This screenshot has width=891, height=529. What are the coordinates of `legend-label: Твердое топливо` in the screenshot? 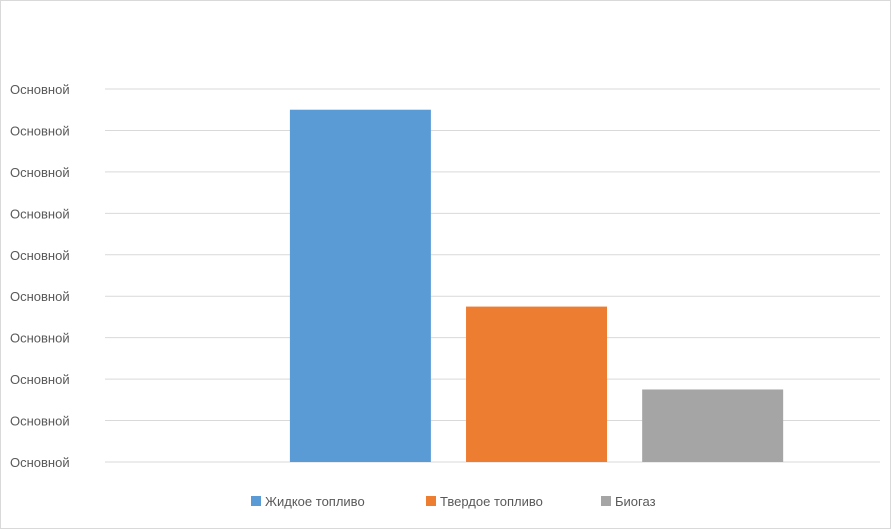 It's located at (491, 501).